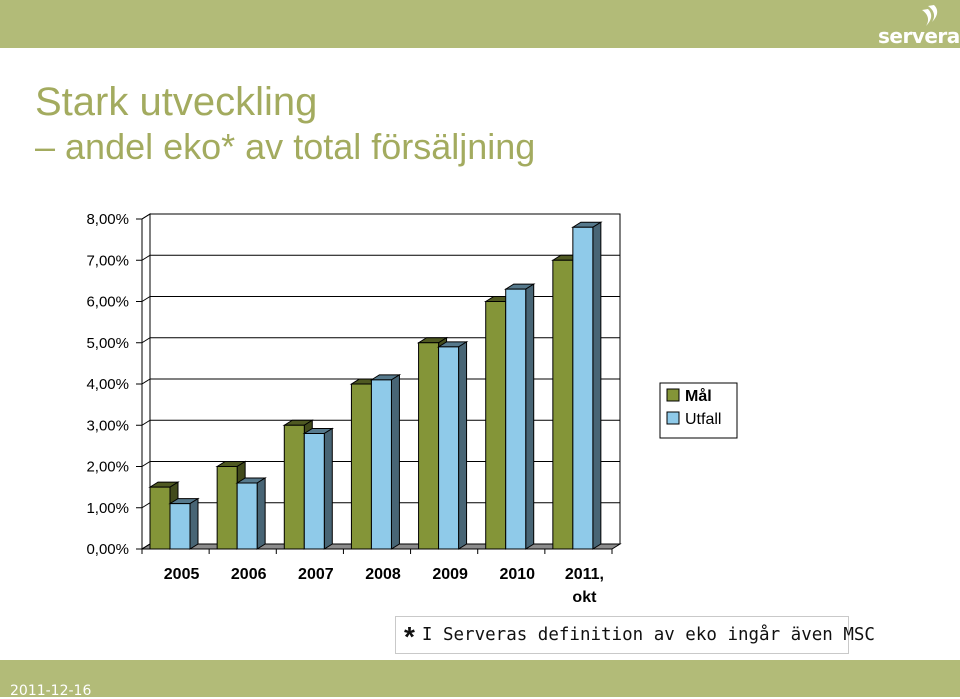 The height and width of the screenshot is (699, 960). What do you see at coordinates (182, 574) in the screenshot?
I see `x-category-label: 2005` at bounding box center [182, 574].